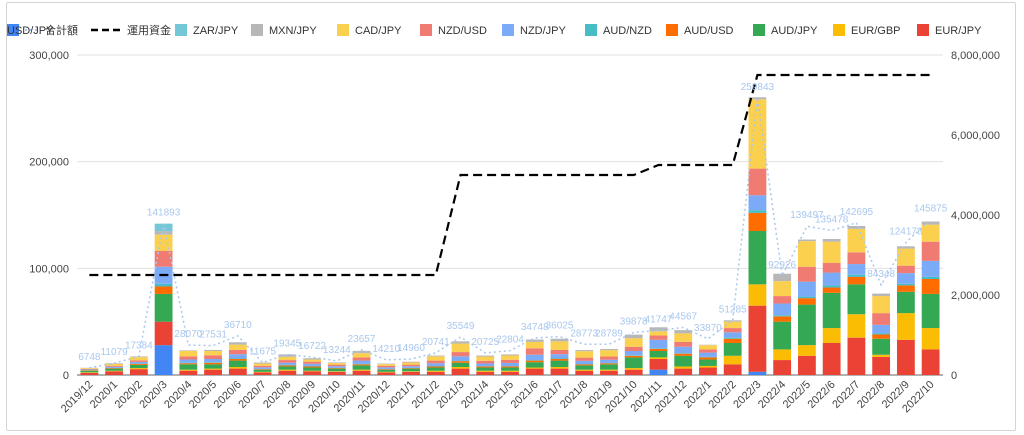  Describe the element at coordinates (207, 30) in the screenshot. I see `legend-item: ZAR/JPY` at that location.